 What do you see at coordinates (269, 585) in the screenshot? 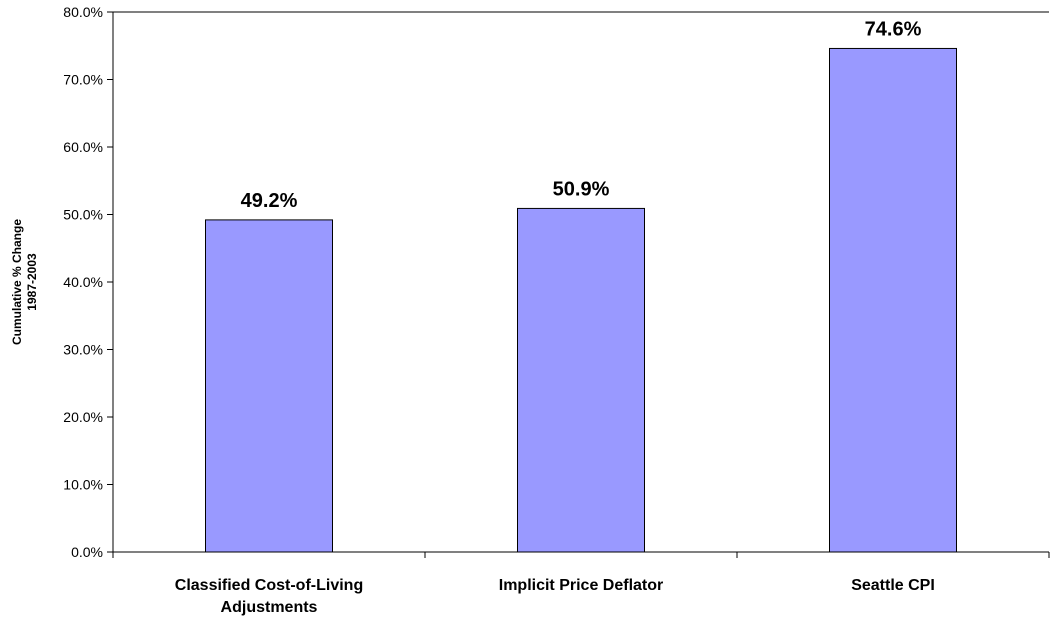
I see `x-category-label: Classified Cost-of-Living` at bounding box center [269, 585].